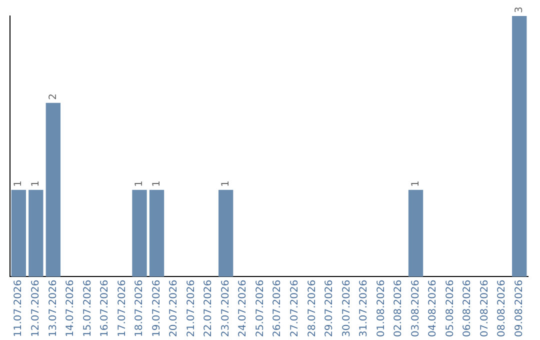 The height and width of the screenshot is (340, 540). What do you see at coordinates (36, 309) in the screenshot?
I see `x-tick-label: 12.07.2026` at bounding box center [36, 309].